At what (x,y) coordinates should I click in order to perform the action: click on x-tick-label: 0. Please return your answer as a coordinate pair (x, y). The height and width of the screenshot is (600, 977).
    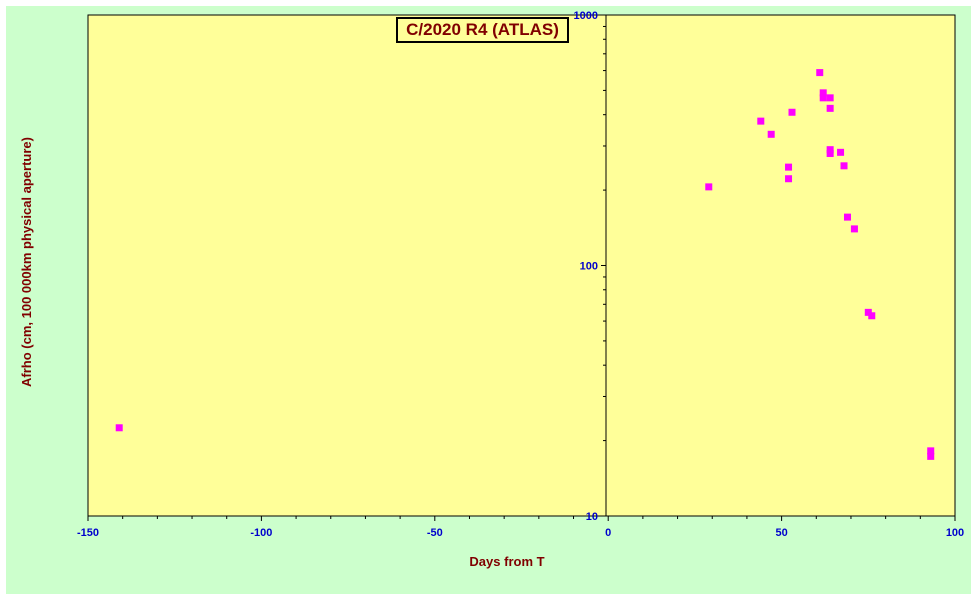
    Looking at the image, I should click on (608, 533).